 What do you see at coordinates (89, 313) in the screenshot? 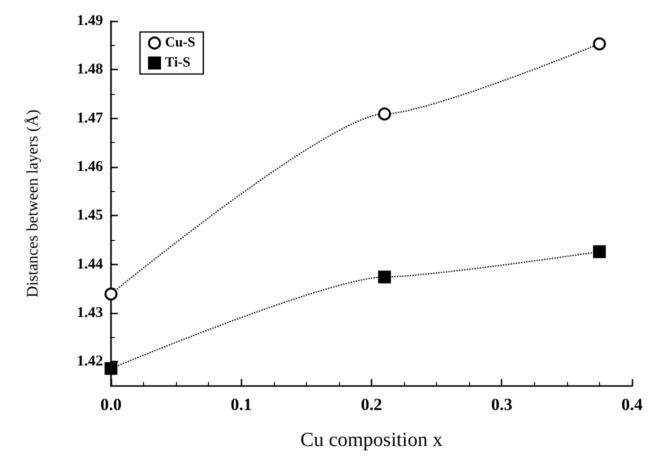
I see `y-tick-label: 1.43` at bounding box center [89, 313].